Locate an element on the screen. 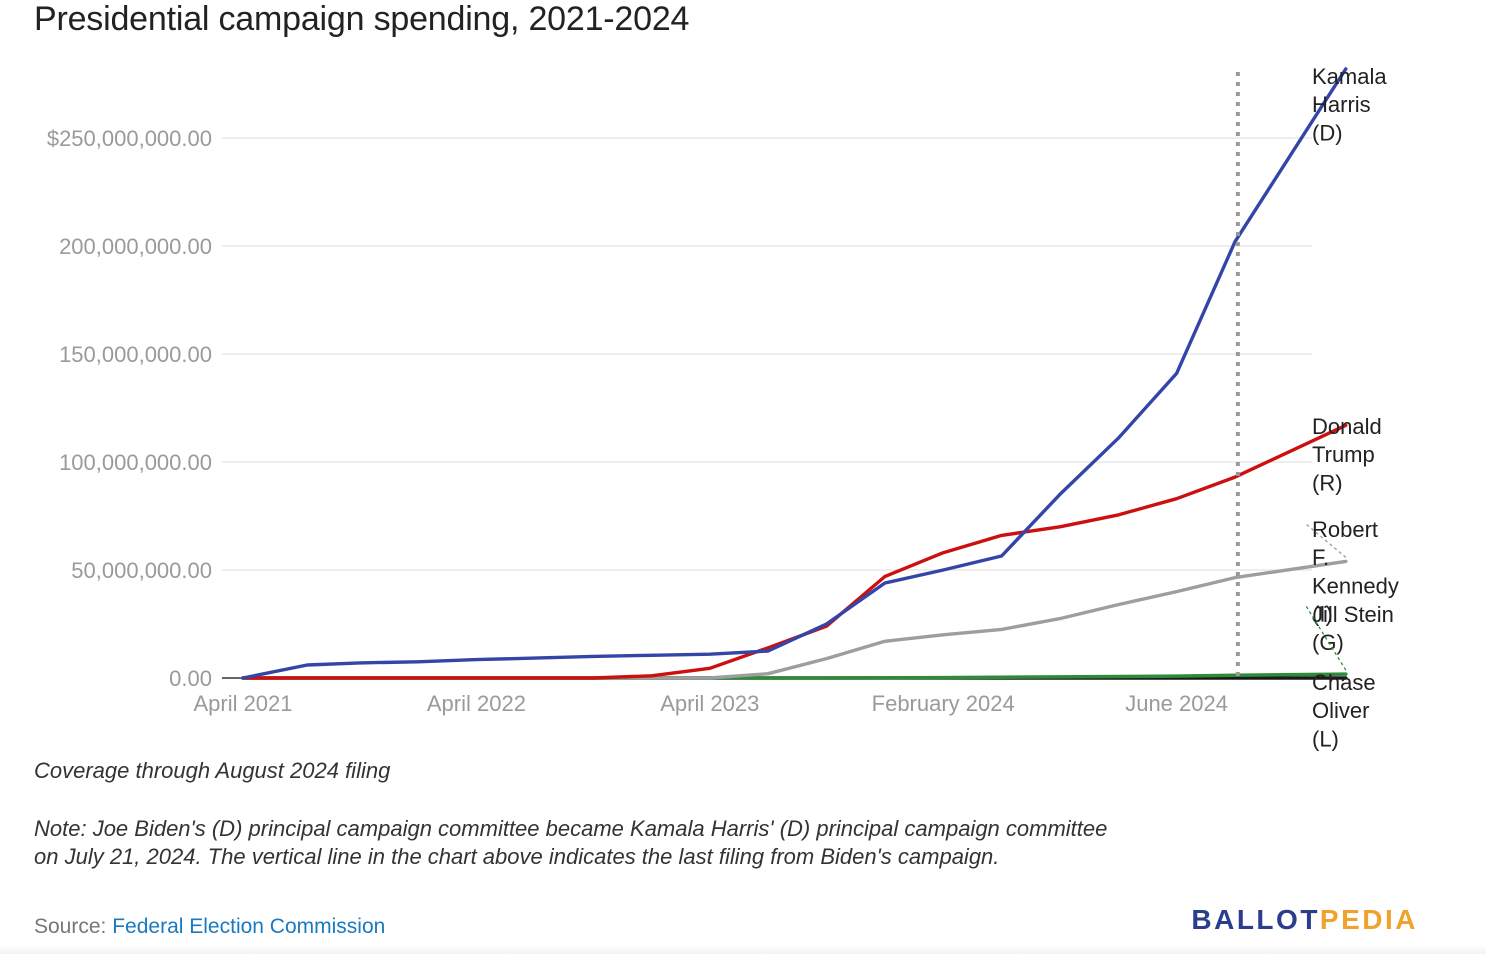 The image size is (1486, 954). x-tick-label: February 2024 is located at coordinates (943, 703).